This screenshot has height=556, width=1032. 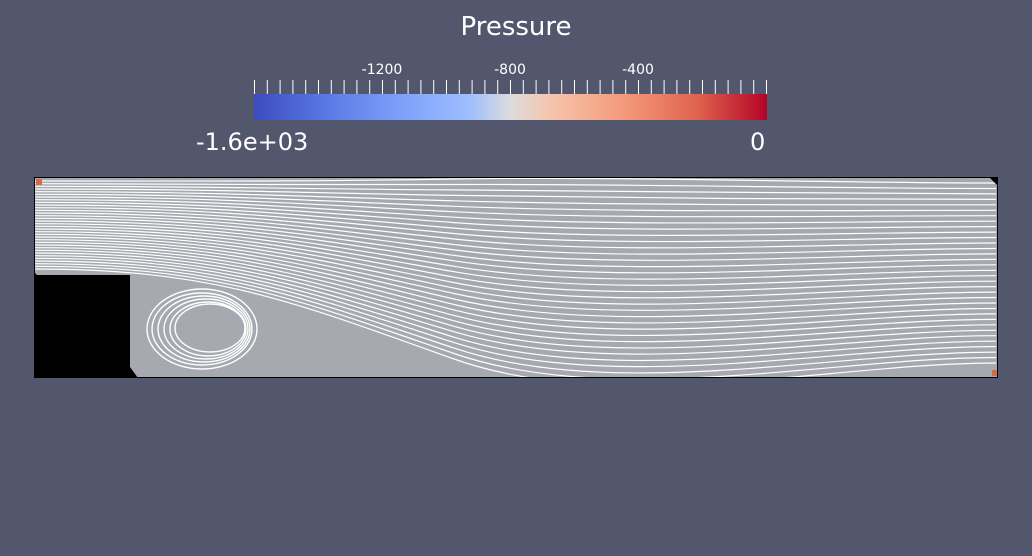 What do you see at coordinates (758, 142) in the screenshot?
I see `colorbar-max-label: 0` at bounding box center [758, 142].